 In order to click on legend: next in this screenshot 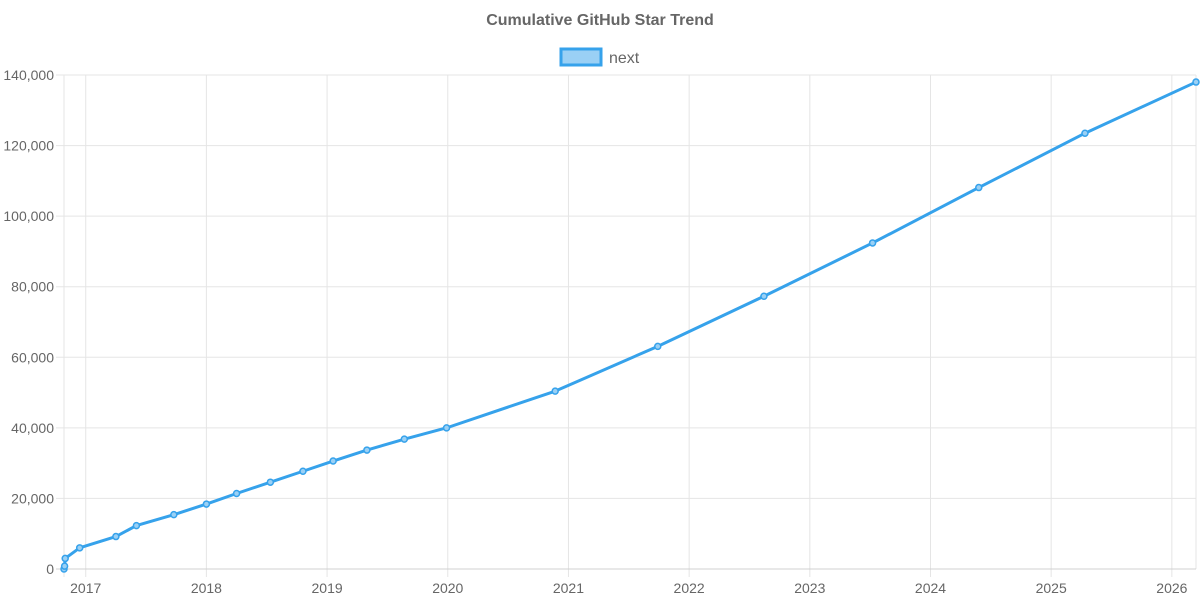, I will do `click(599, 57)`.